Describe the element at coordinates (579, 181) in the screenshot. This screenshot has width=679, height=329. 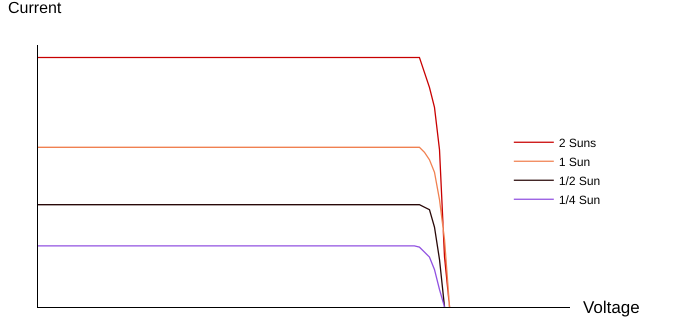
I see `legend-label: 1/2 Sun` at that location.